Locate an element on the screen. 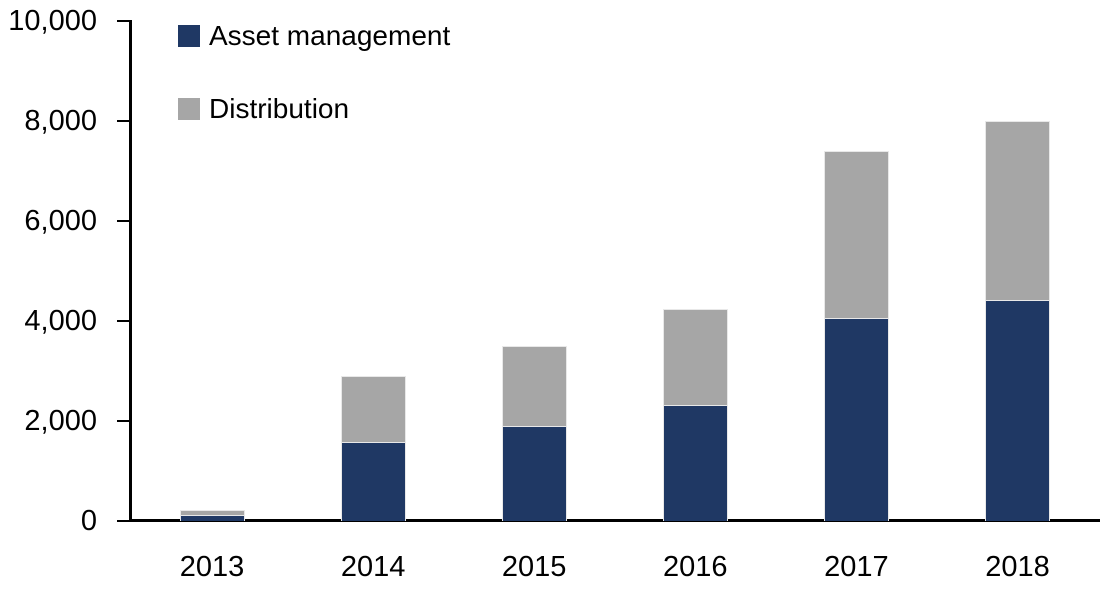  x-tick-label: 2016 is located at coordinates (695, 567).